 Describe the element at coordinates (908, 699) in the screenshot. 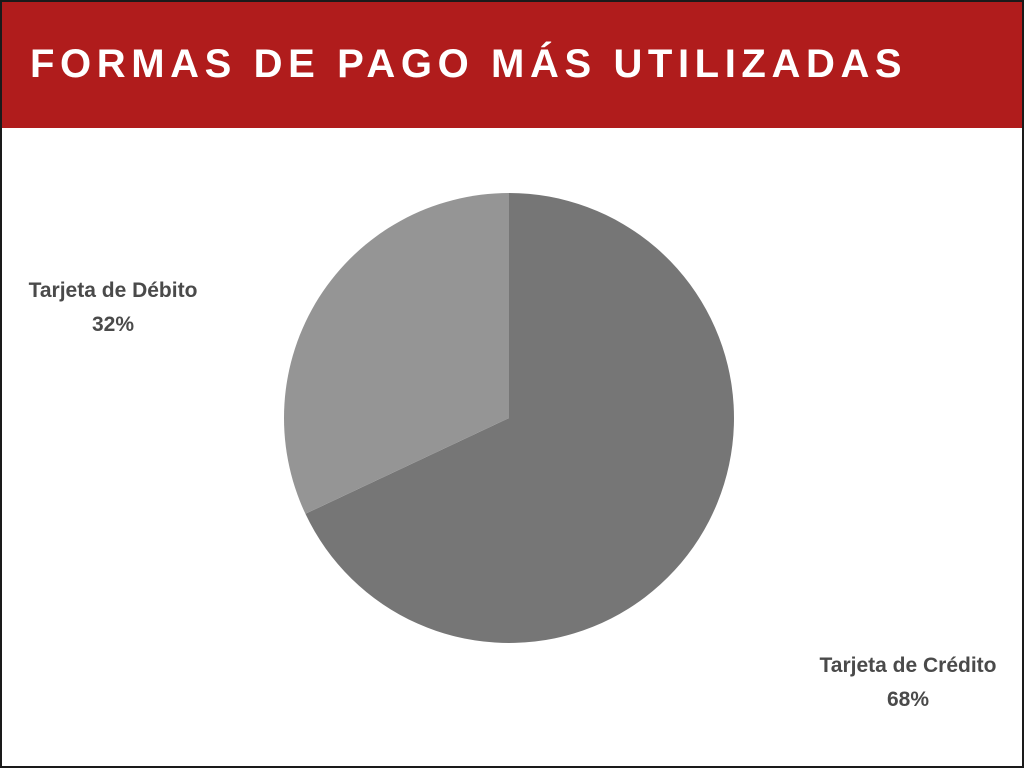

I see `slice-value-credito: 68%` at that location.